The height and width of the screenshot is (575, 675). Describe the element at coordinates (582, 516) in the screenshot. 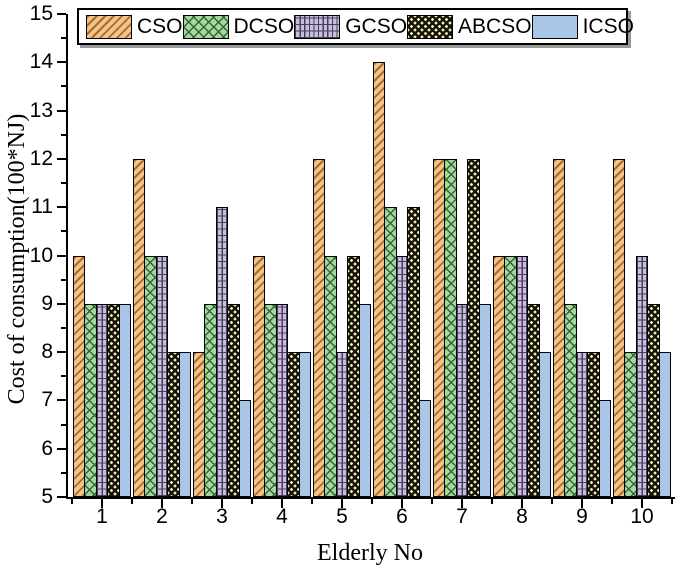

I see `x-tick-label: 9` at that location.